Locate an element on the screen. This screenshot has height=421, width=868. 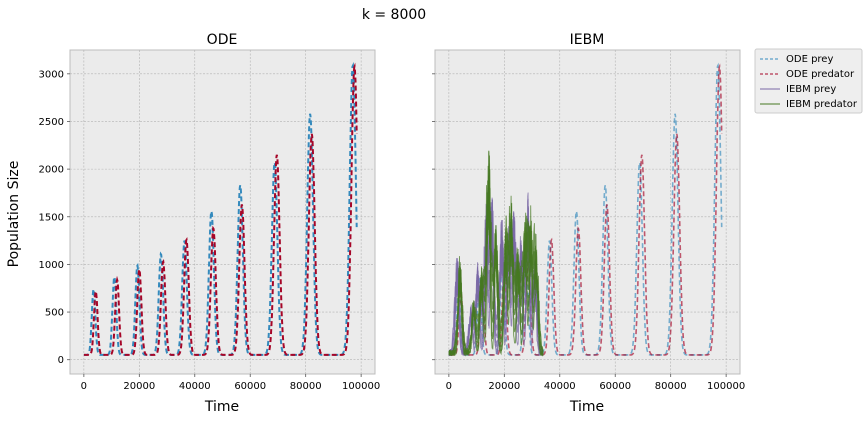
legend-label-iebm-predator: IEBM predator is located at coordinates (822, 104).